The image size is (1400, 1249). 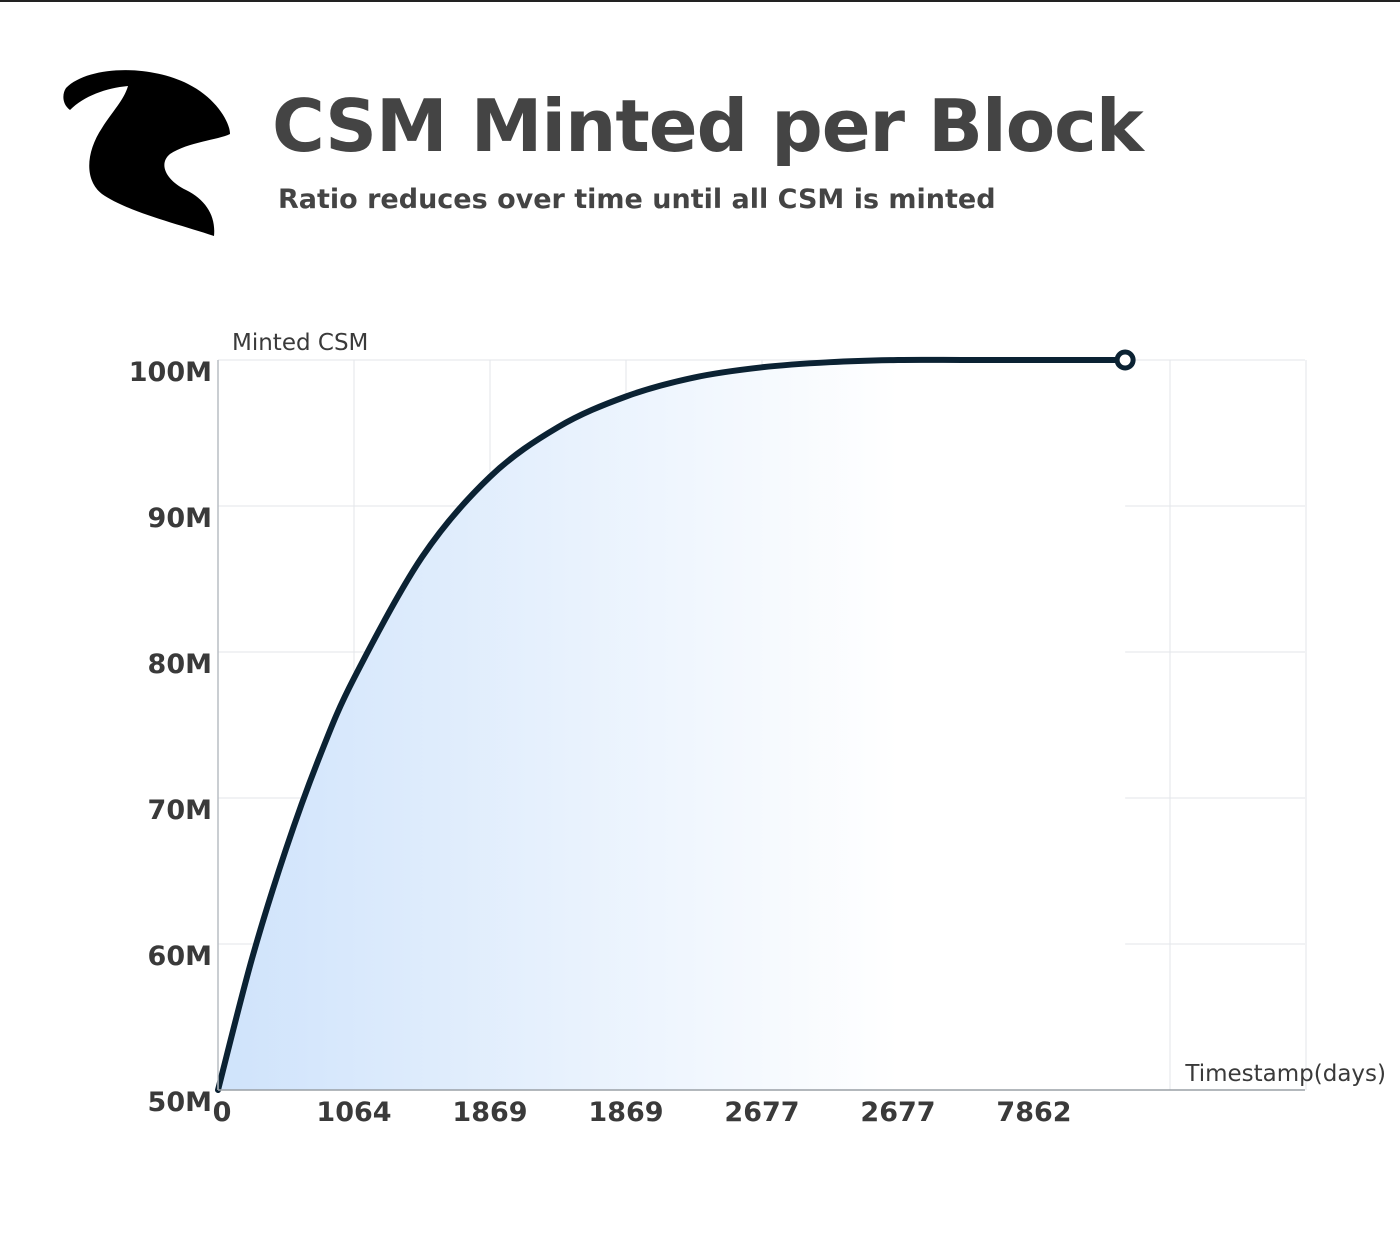 What do you see at coordinates (180, 664) in the screenshot?
I see `y-tick-label: 80M` at bounding box center [180, 664].